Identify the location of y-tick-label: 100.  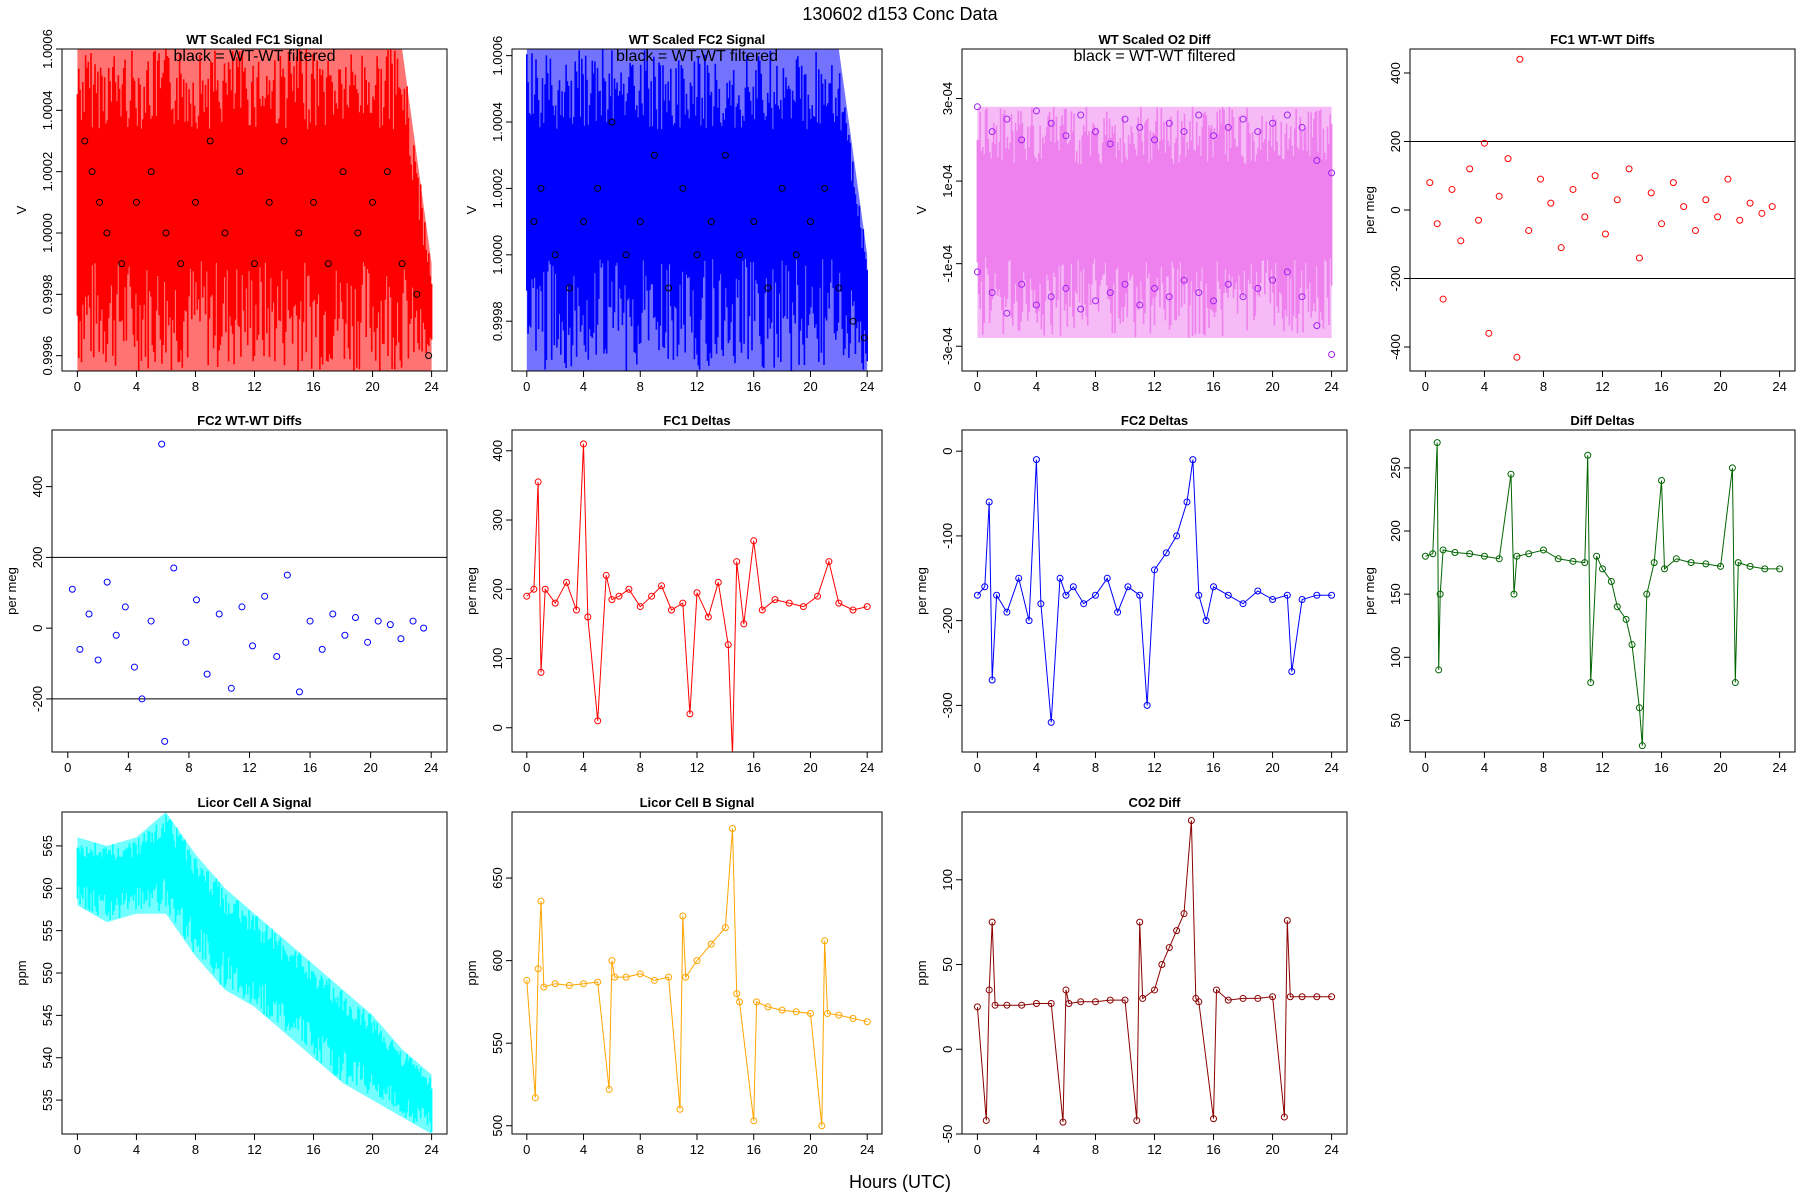
(947, 880).